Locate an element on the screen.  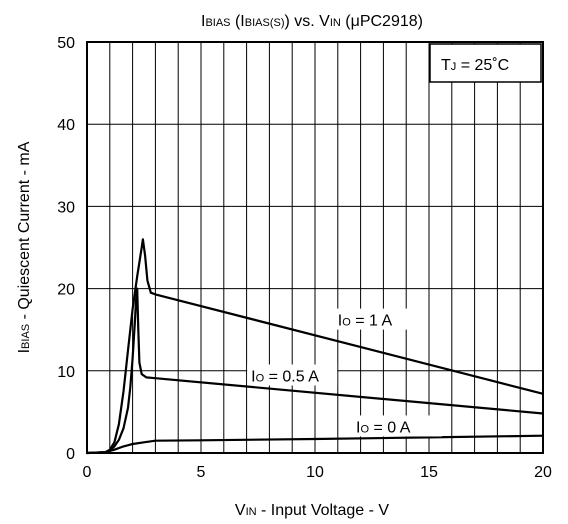
x-tick-label: 10 is located at coordinates (315, 472).